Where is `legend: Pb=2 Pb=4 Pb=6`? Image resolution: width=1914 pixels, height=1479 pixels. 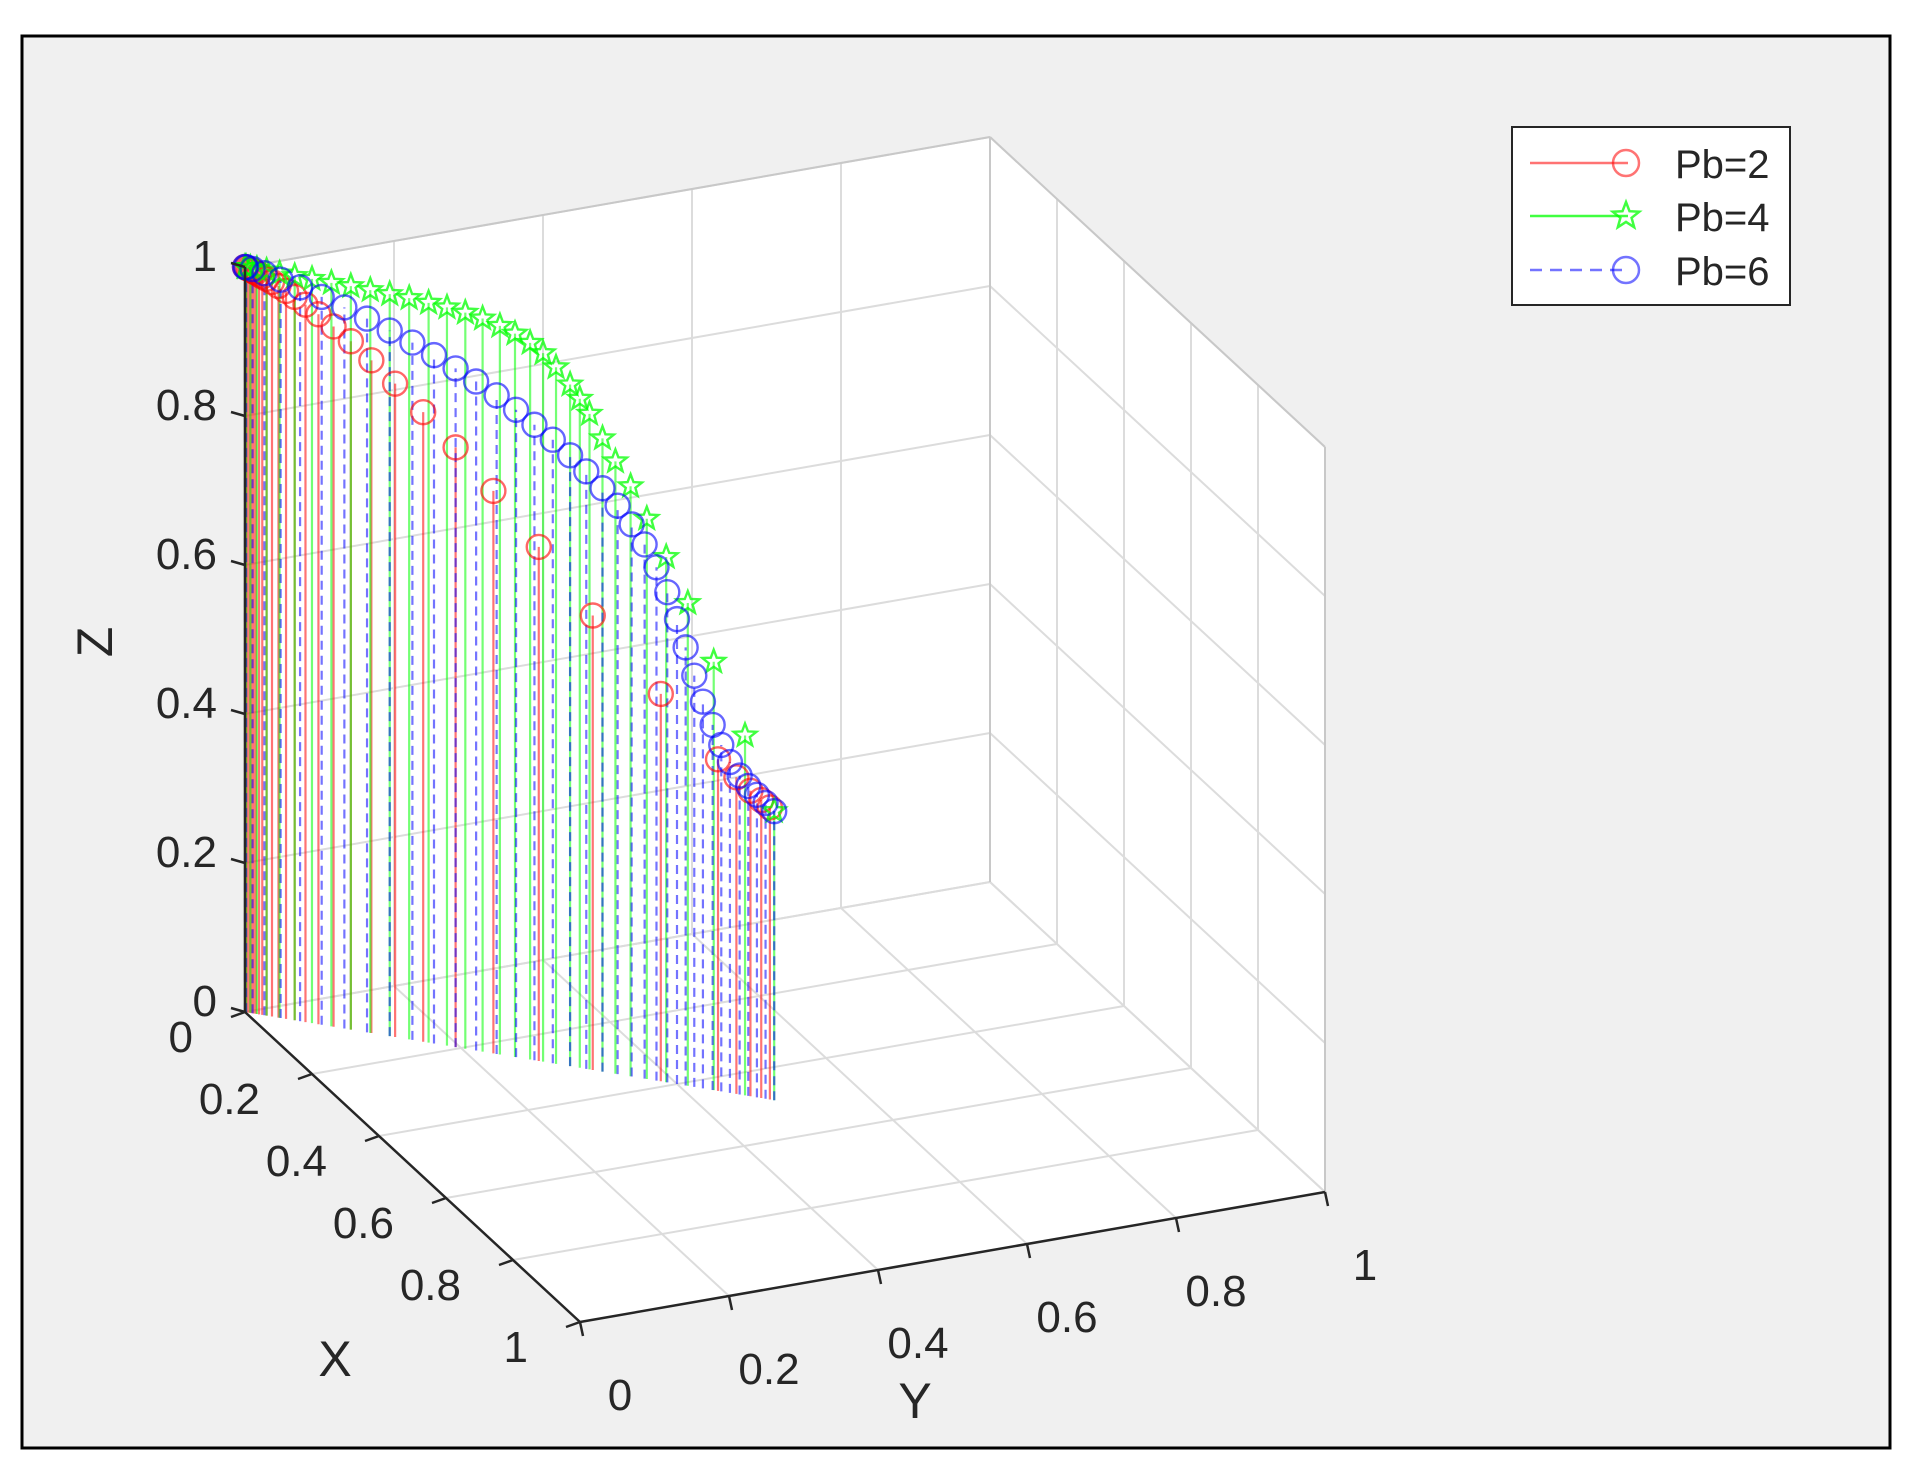
legend: Pb=2 Pb=4 Pb=6 is located at coordinates (1651, 216).